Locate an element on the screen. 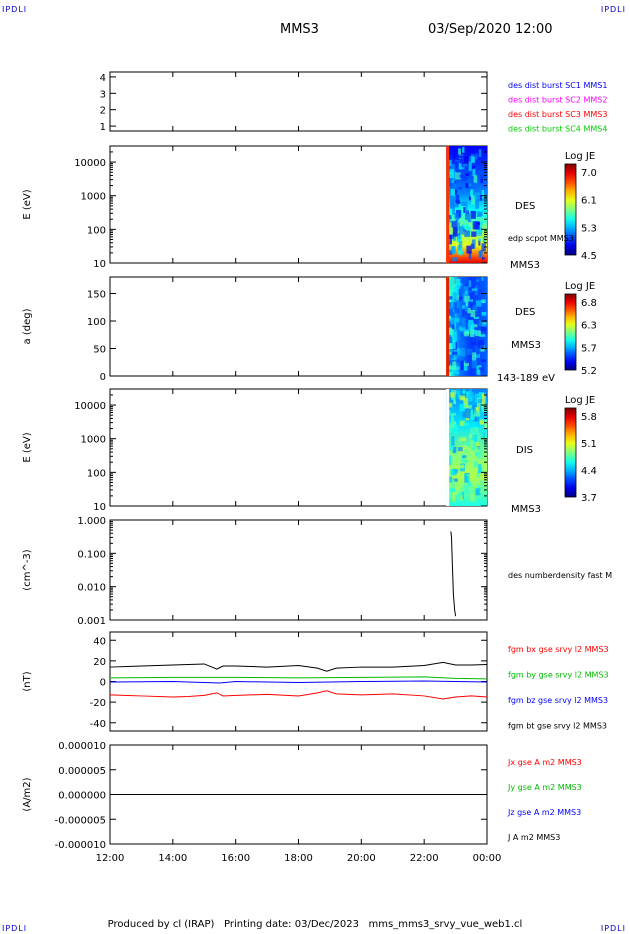 The width and height of the screenshot is (630, 934). corner-label-bottom-left: IPDLI is located at coordinates (15, 928).